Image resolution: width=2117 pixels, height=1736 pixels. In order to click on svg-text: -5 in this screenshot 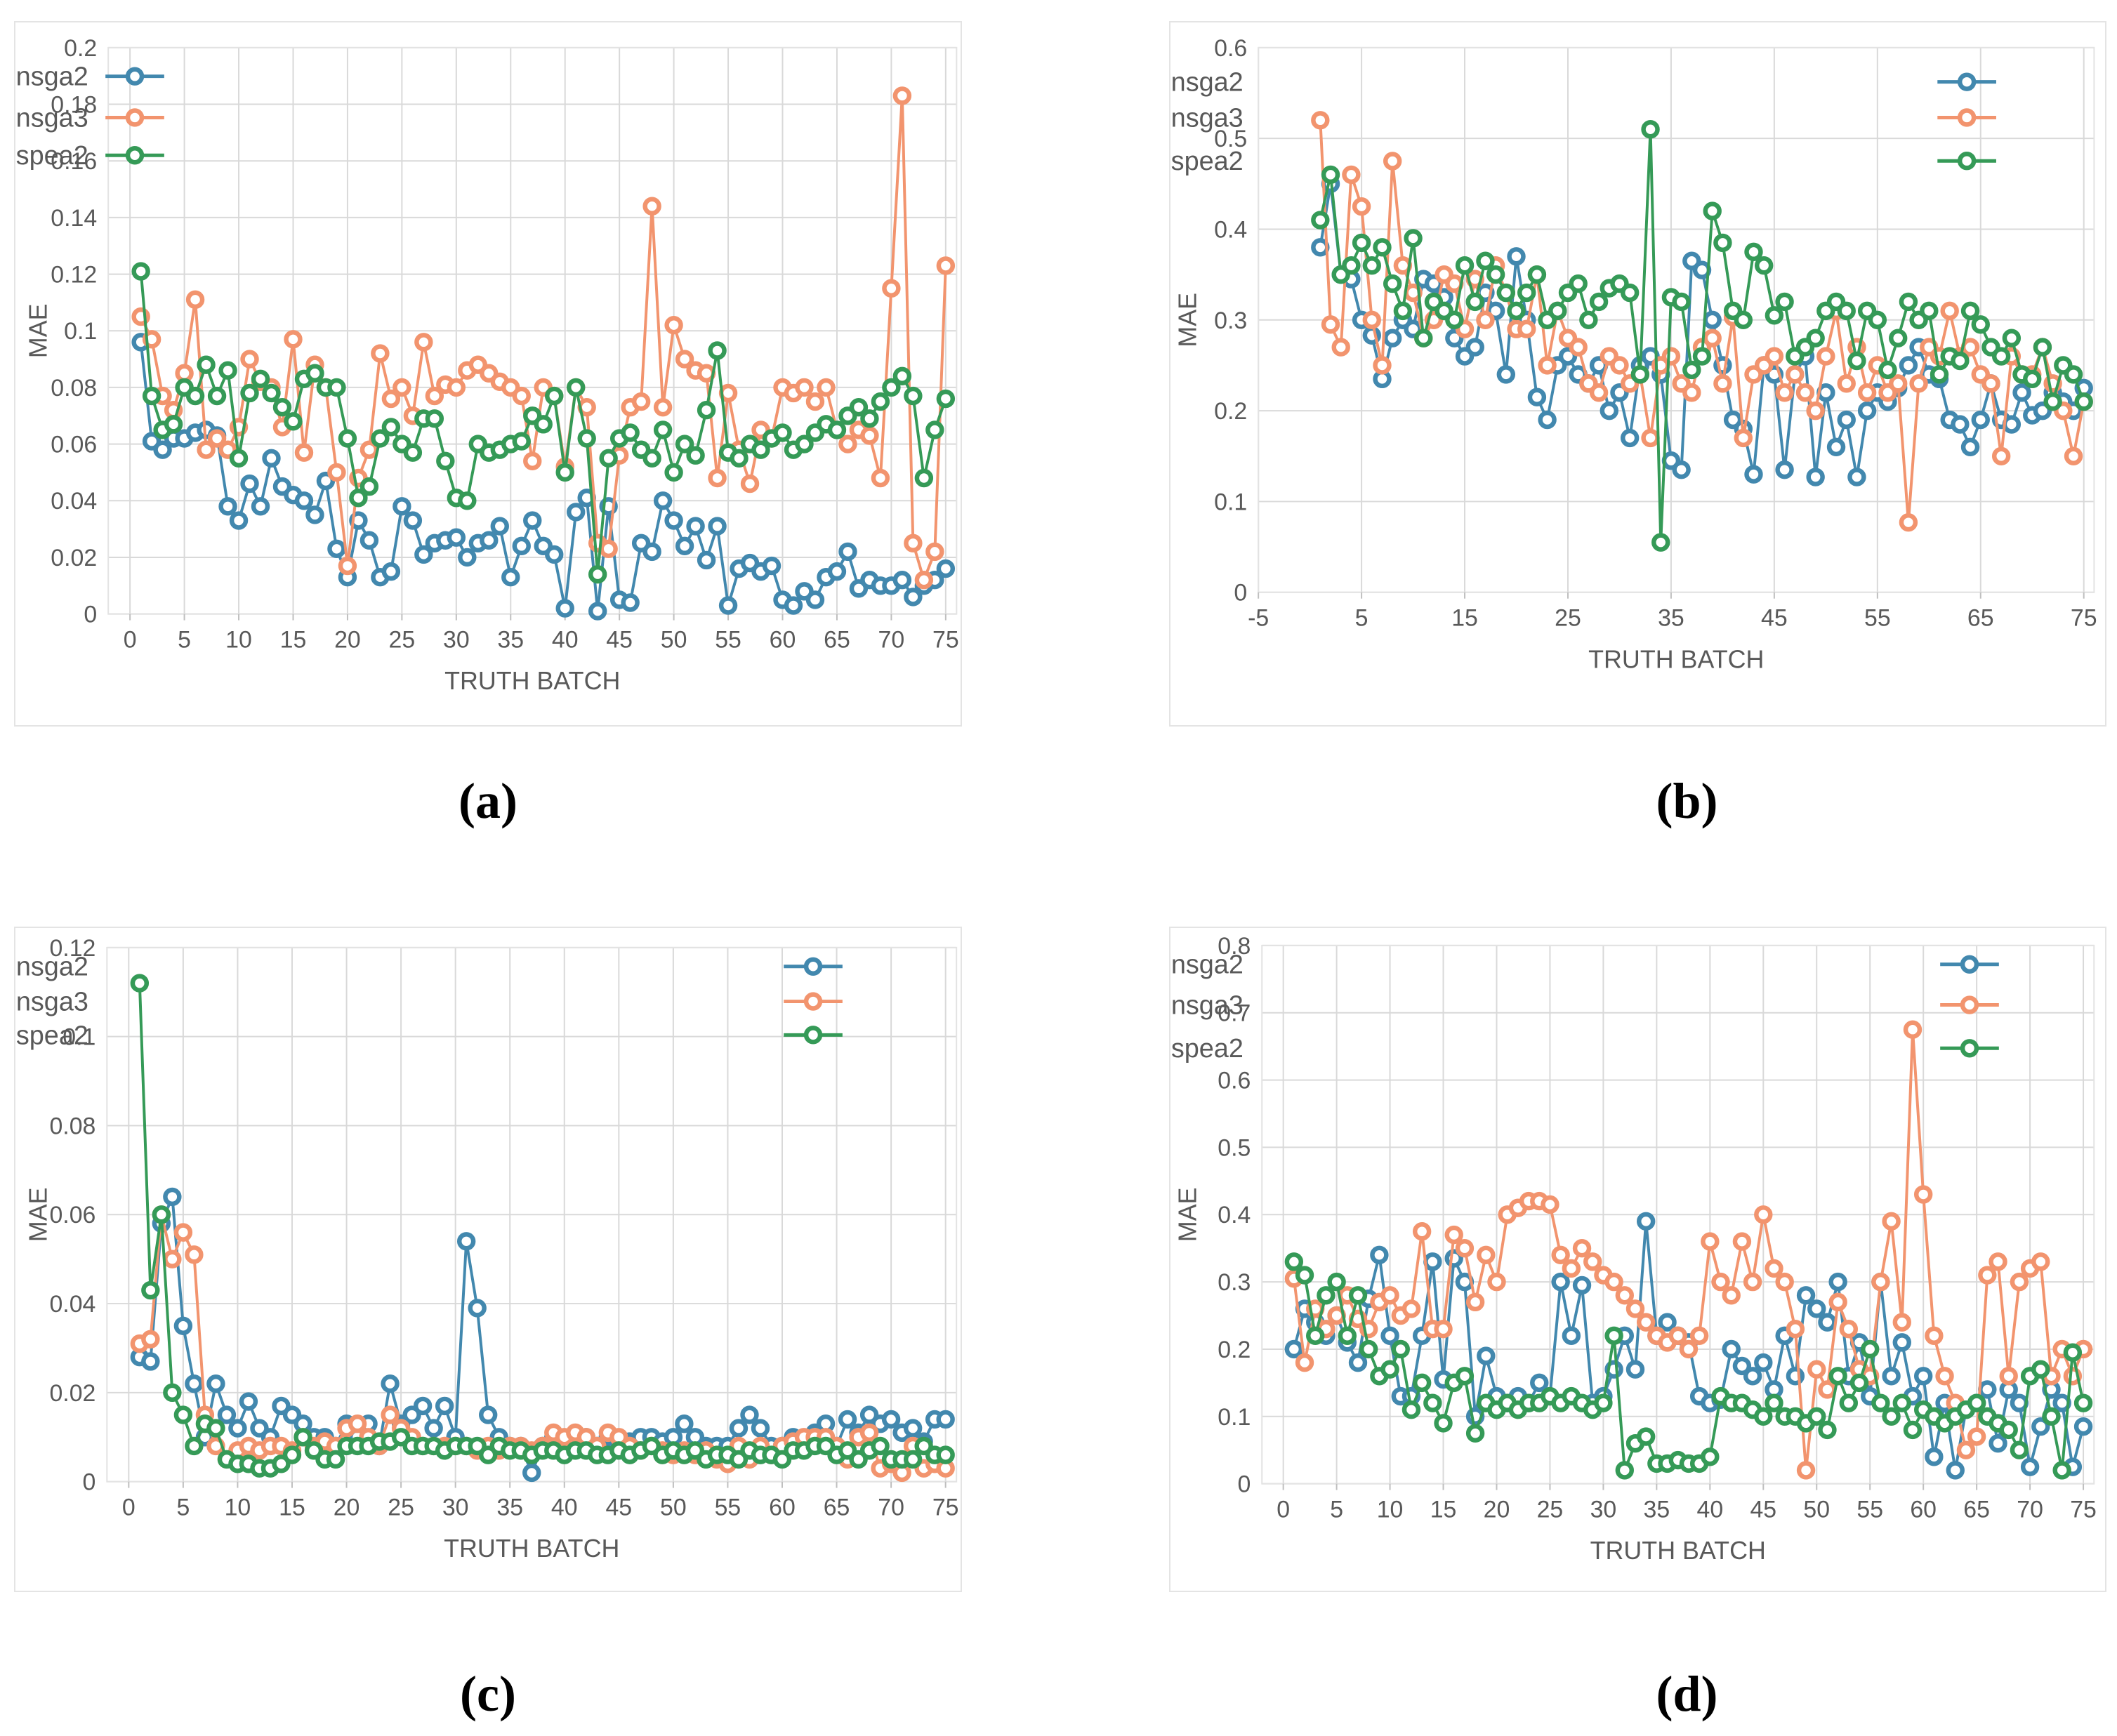, I will do `click(1258, 618)`.